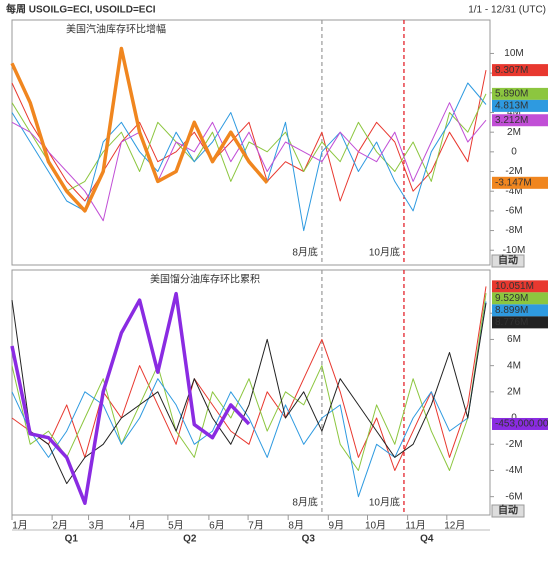 The width and height of the screenshot is (550, 565). I want to click on value-label: 5.890M, so click(511, 94).